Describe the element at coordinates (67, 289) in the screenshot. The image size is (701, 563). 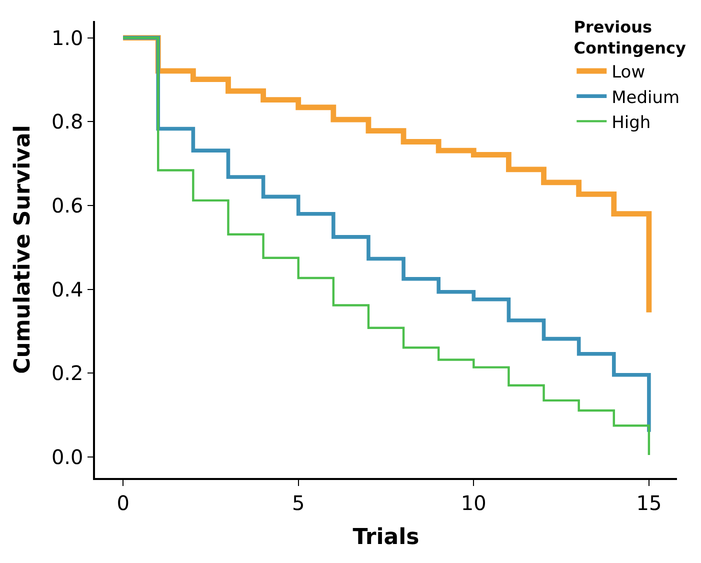
I see `y-tick-label: 0.4` at that location.